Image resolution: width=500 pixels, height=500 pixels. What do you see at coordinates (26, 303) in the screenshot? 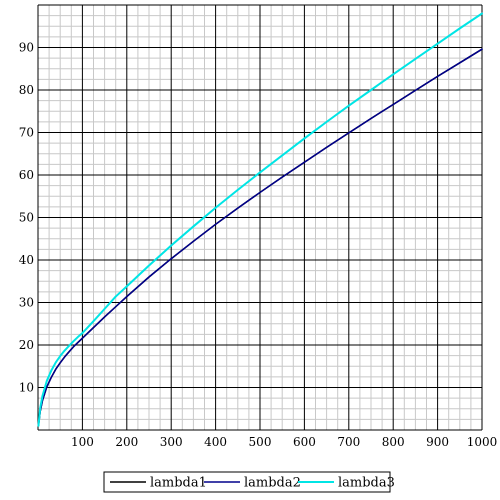
I see `y-tick-label: 30` at bounding box center [26, 303].